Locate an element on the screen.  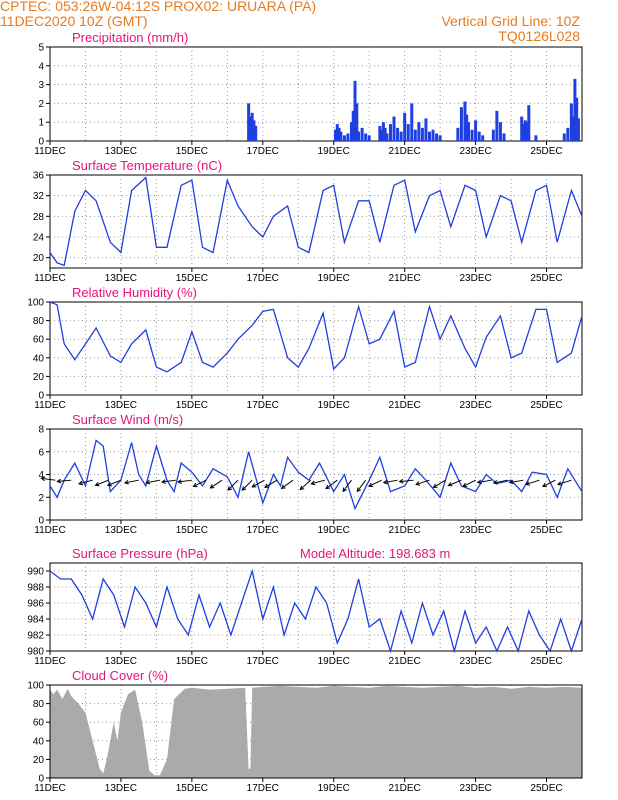
rh-xtick-label: 17DEC is located at coordinates (263, 405).